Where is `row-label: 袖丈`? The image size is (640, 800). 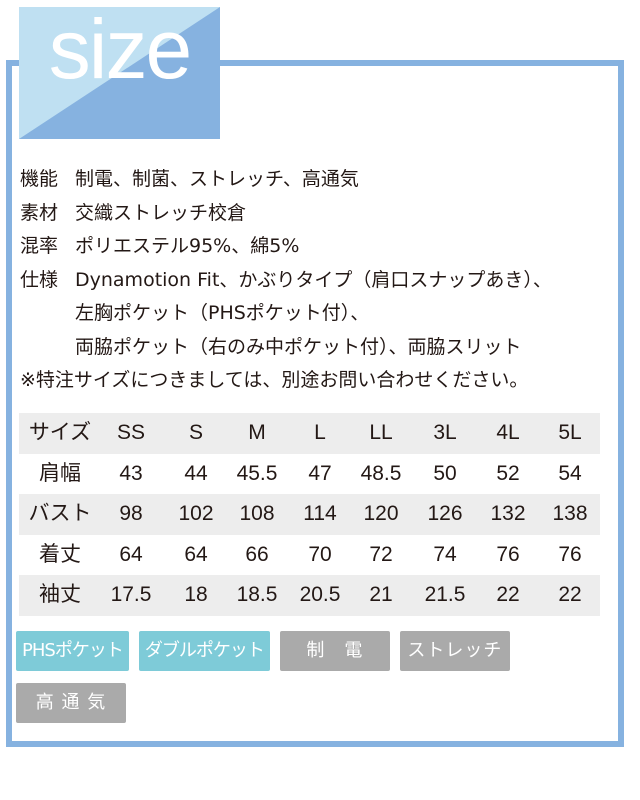 row-label: 袖丈 is located at coordinates (60, 594).